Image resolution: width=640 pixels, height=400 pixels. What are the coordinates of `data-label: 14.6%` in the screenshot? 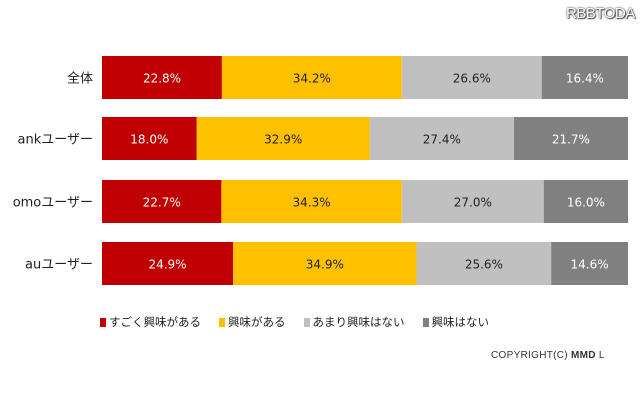 It's located at (590, 265).